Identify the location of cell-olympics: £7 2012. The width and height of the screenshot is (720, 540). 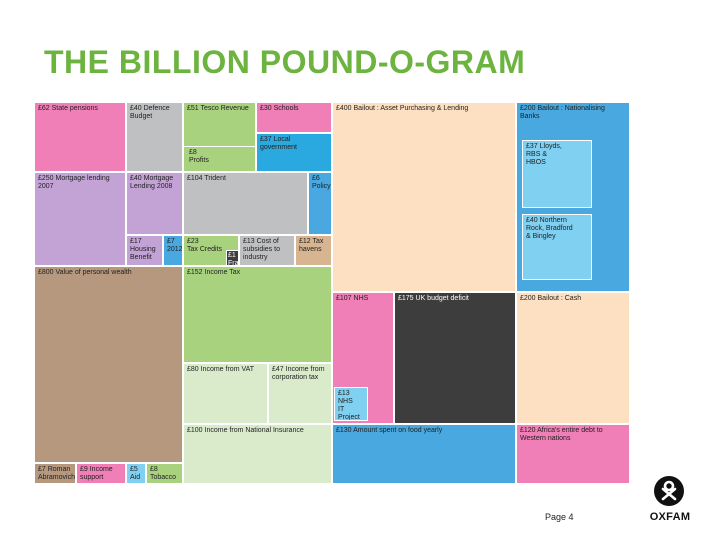
(173, 250).